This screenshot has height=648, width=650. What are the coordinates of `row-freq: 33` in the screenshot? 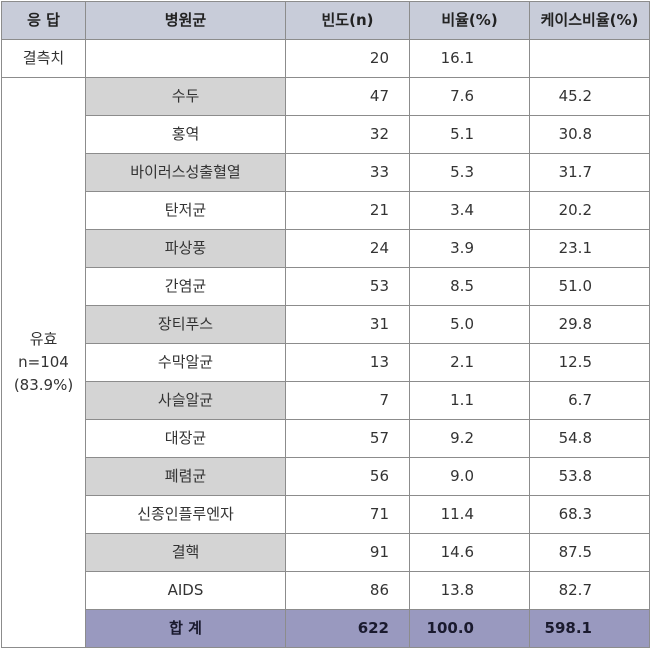 It's located at (347, 172).